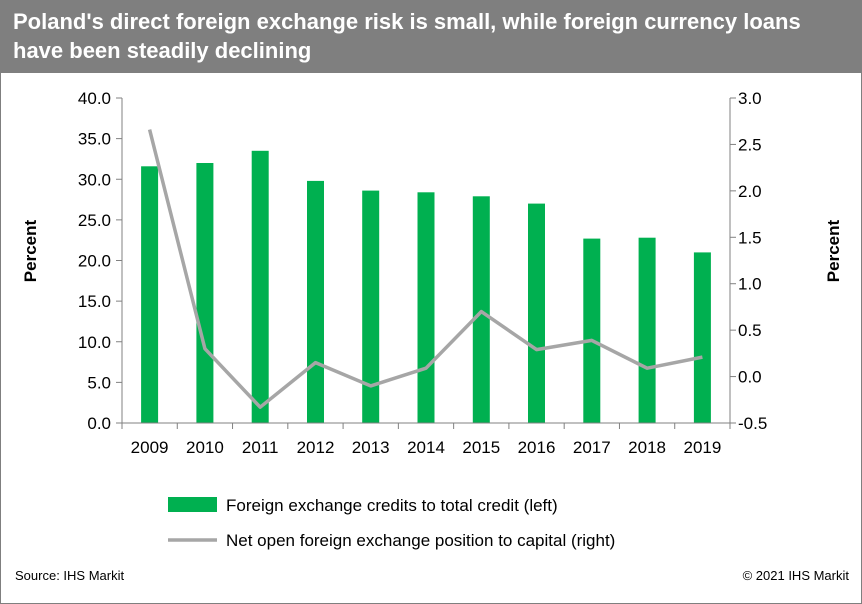 The image size is (862, 604). Describe the element at coordinates (750, 191) in the screenshot. I see `y-right-tick-label: 2.0` at that location.